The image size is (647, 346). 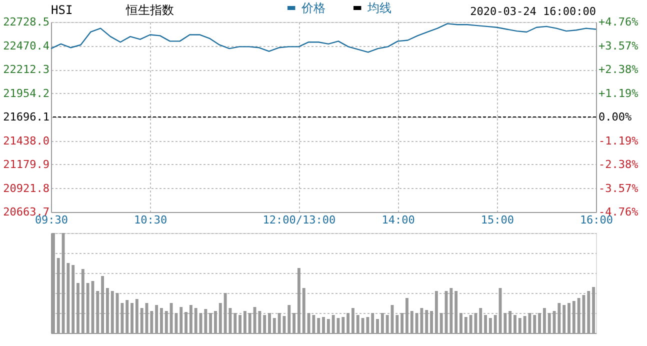 What do you see at coordinates (299, 220) in the screenshot?
I see `x-tick-label: 12:00/13:00` at bounding box center [299, 220].